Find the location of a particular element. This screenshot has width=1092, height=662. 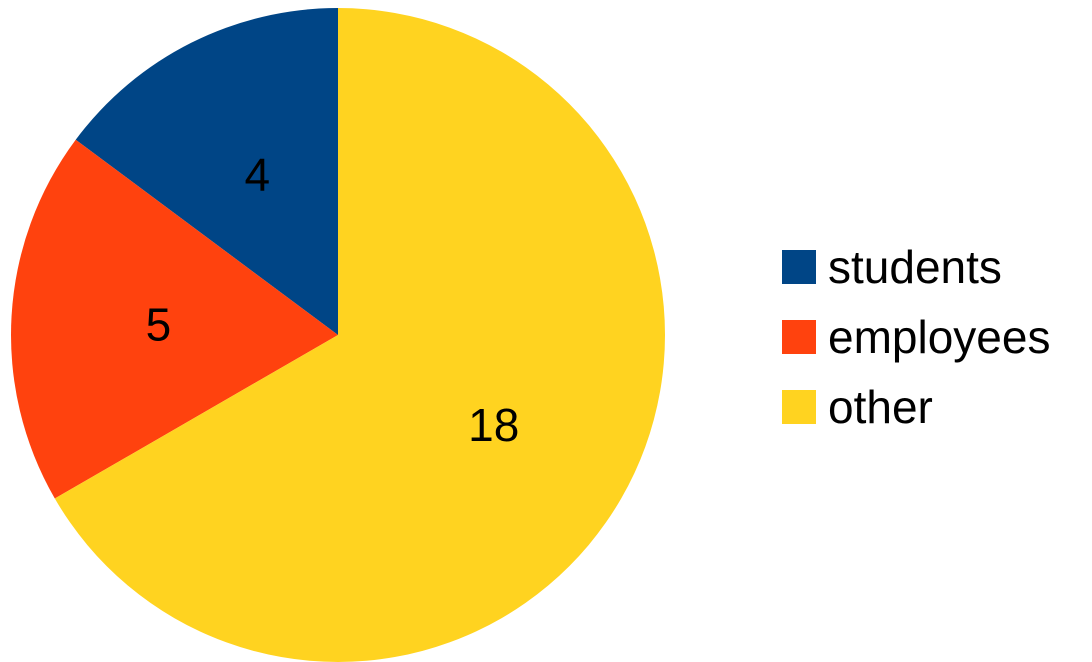

data-label-other: 18 is located at coordinates (493, 425).